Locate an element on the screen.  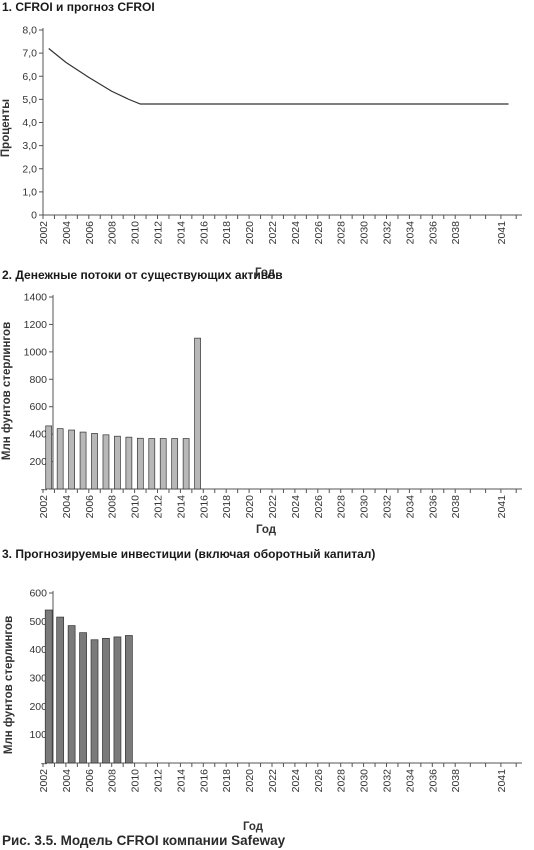
chart3-x-tick-label: 2016 is located at coordinates (204, 781).